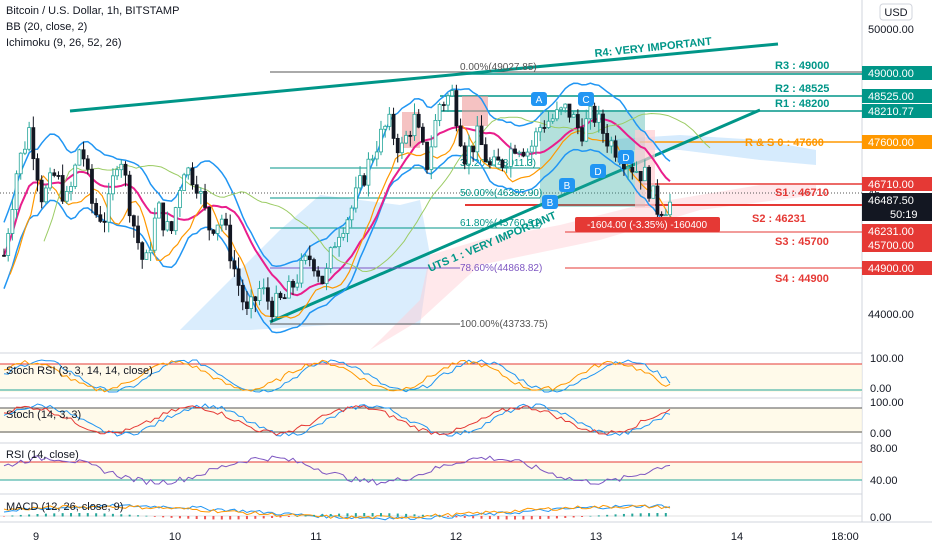  I want to click on r1-label: R1 : 48200, so click(802, 104).